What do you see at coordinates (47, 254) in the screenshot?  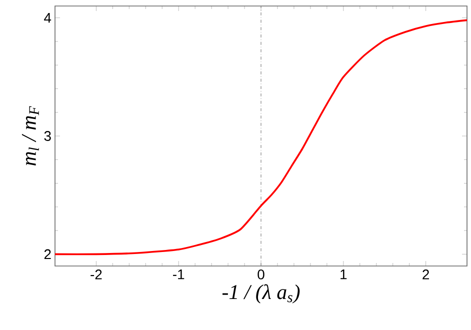 I see `y-tick-label: 2` at bounding box center [47, 254].